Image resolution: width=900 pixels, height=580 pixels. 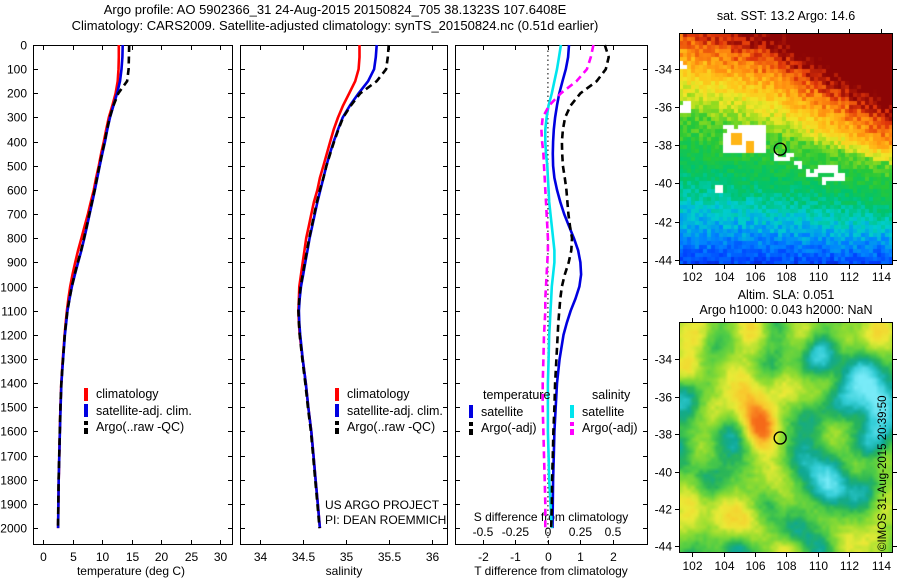 I want to click on legend-item: Argo(-adj), so click(x=604, y=428).